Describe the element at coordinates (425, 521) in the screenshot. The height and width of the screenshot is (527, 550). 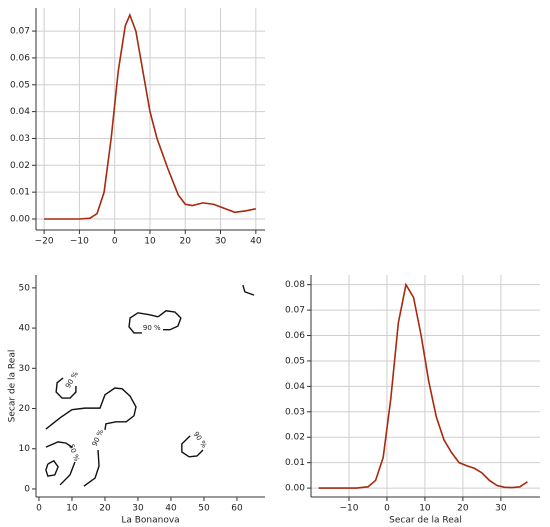
I see `x-axis-label: Secar de la Real` at that location.